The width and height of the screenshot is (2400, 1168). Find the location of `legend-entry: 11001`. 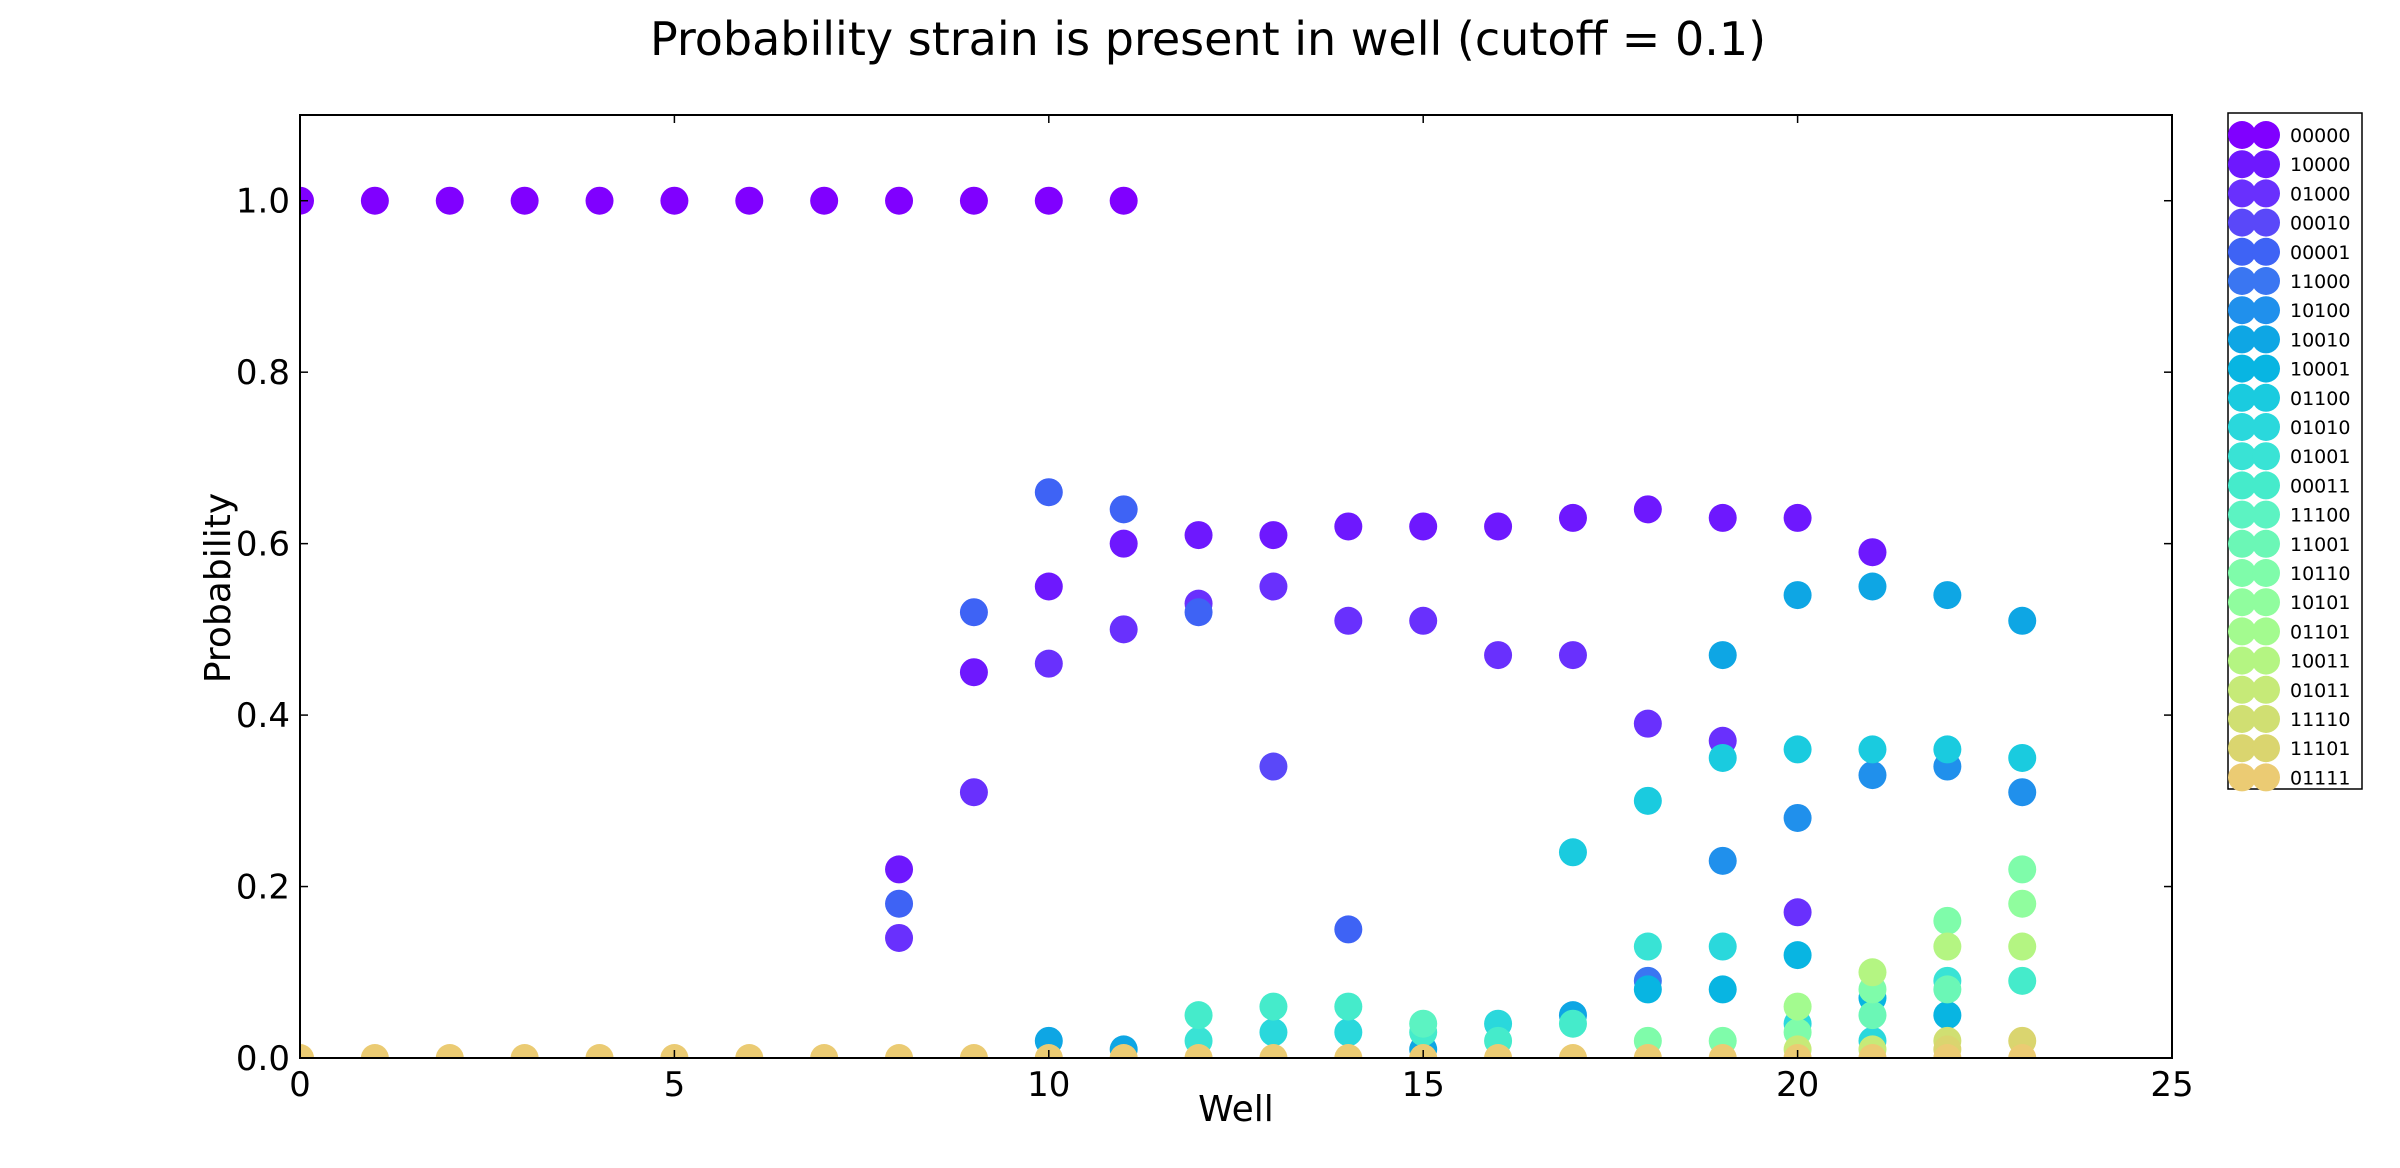

legend-entry: 11001 is located at coordinates (2289, 543).